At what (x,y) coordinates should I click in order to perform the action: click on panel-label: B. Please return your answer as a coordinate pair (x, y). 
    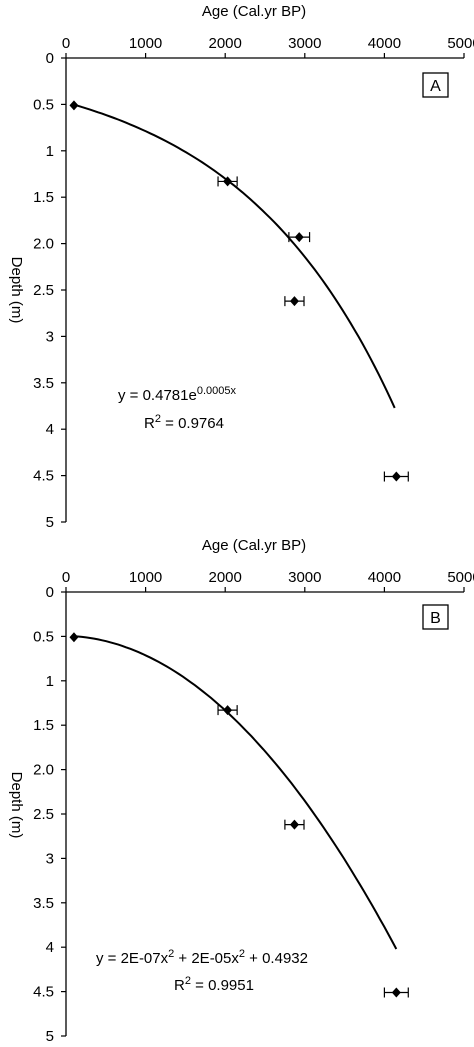
    Looking at the image, I should click on (435, 618).